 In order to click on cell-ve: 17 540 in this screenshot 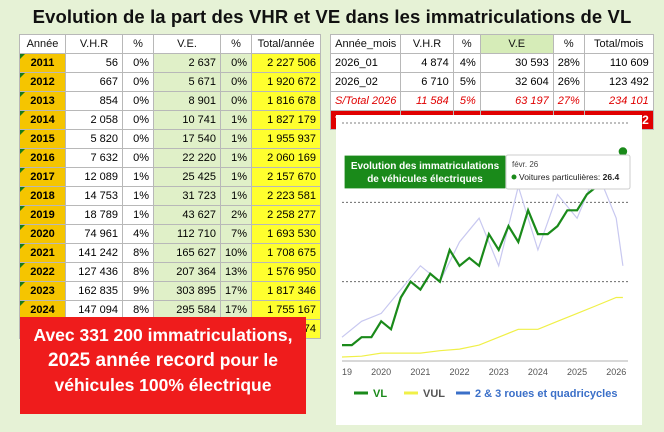, I will do `click(187, 139)`.